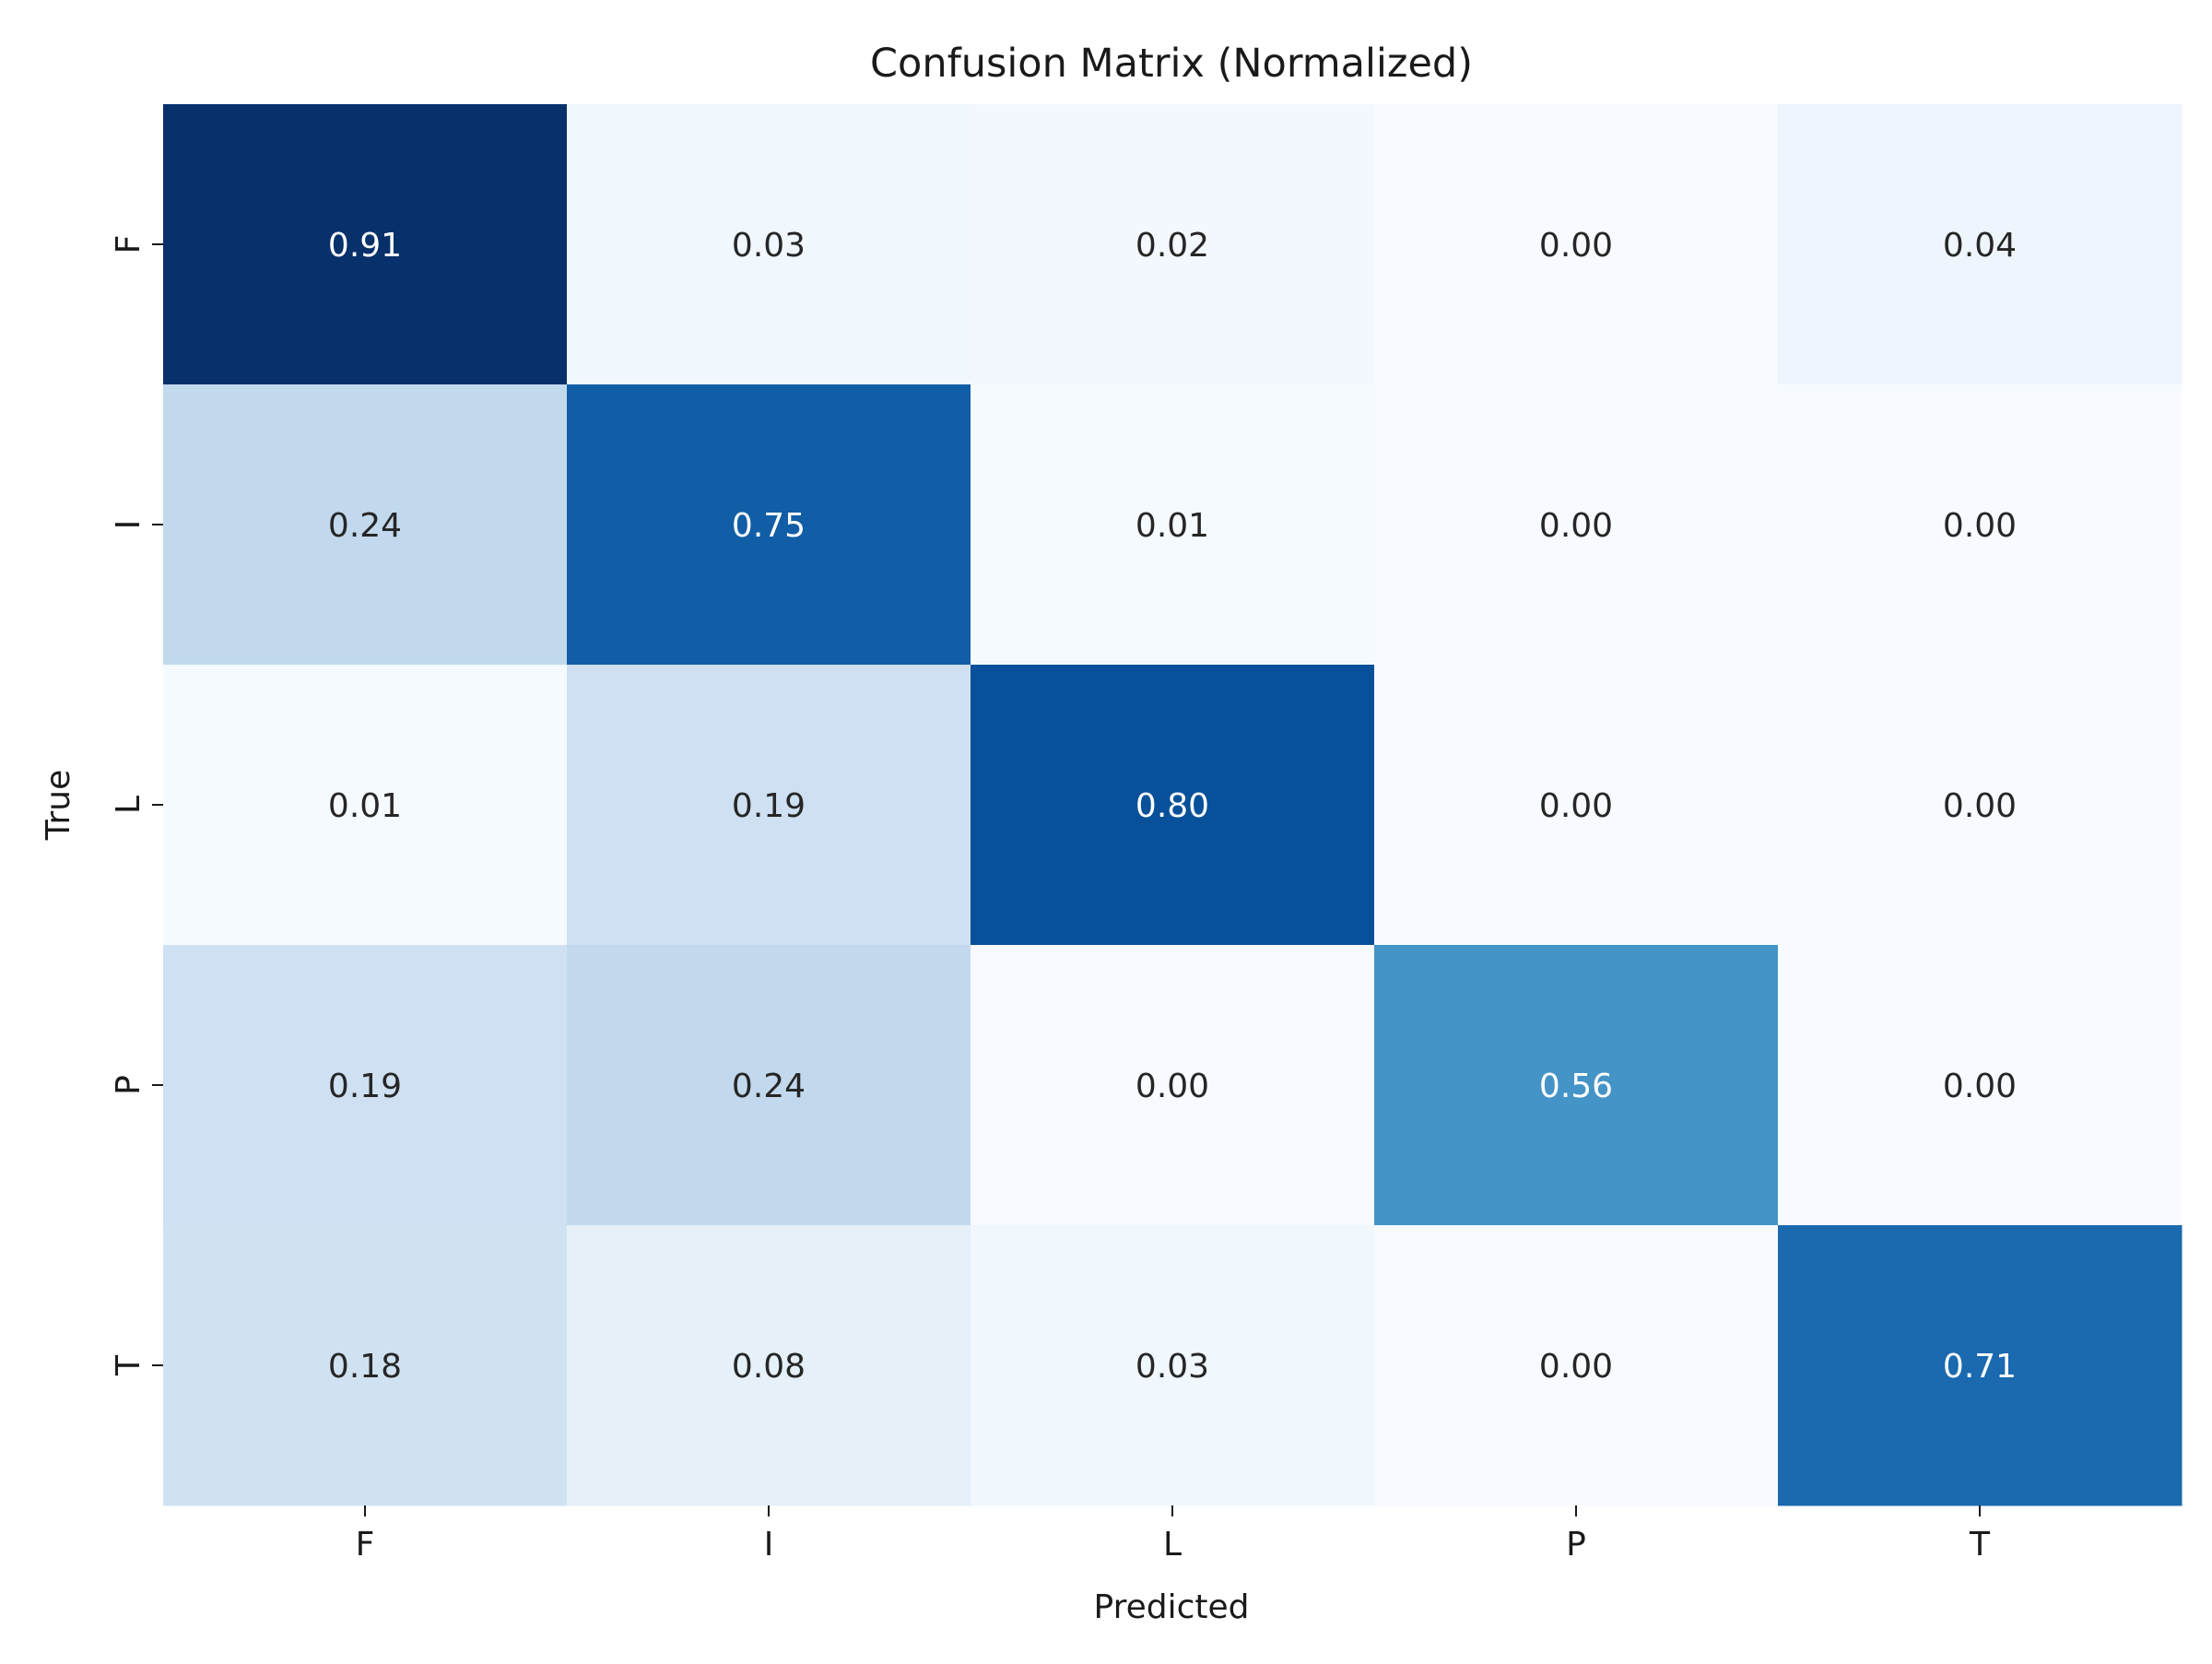 This screenshot has width=2212, height=1664. I want to click on cell-value-label: 0.08, so click(769, 1367).